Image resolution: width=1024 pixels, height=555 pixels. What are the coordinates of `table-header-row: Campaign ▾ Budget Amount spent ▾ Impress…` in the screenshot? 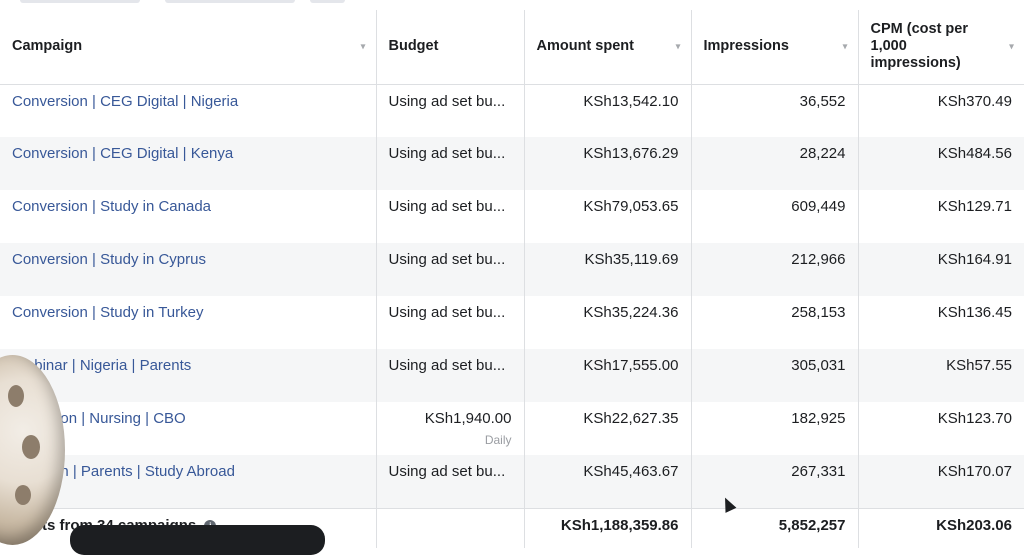 It's located at (512, 47).